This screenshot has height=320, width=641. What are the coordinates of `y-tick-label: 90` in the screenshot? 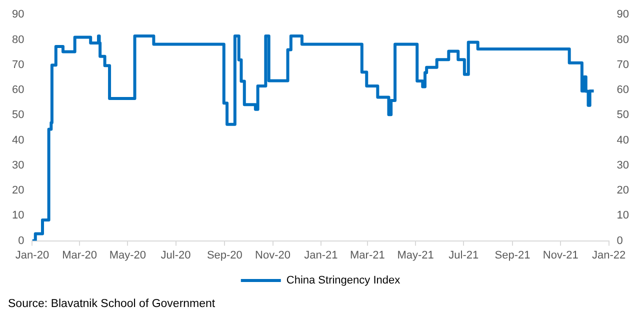 It's located at (18, 14).